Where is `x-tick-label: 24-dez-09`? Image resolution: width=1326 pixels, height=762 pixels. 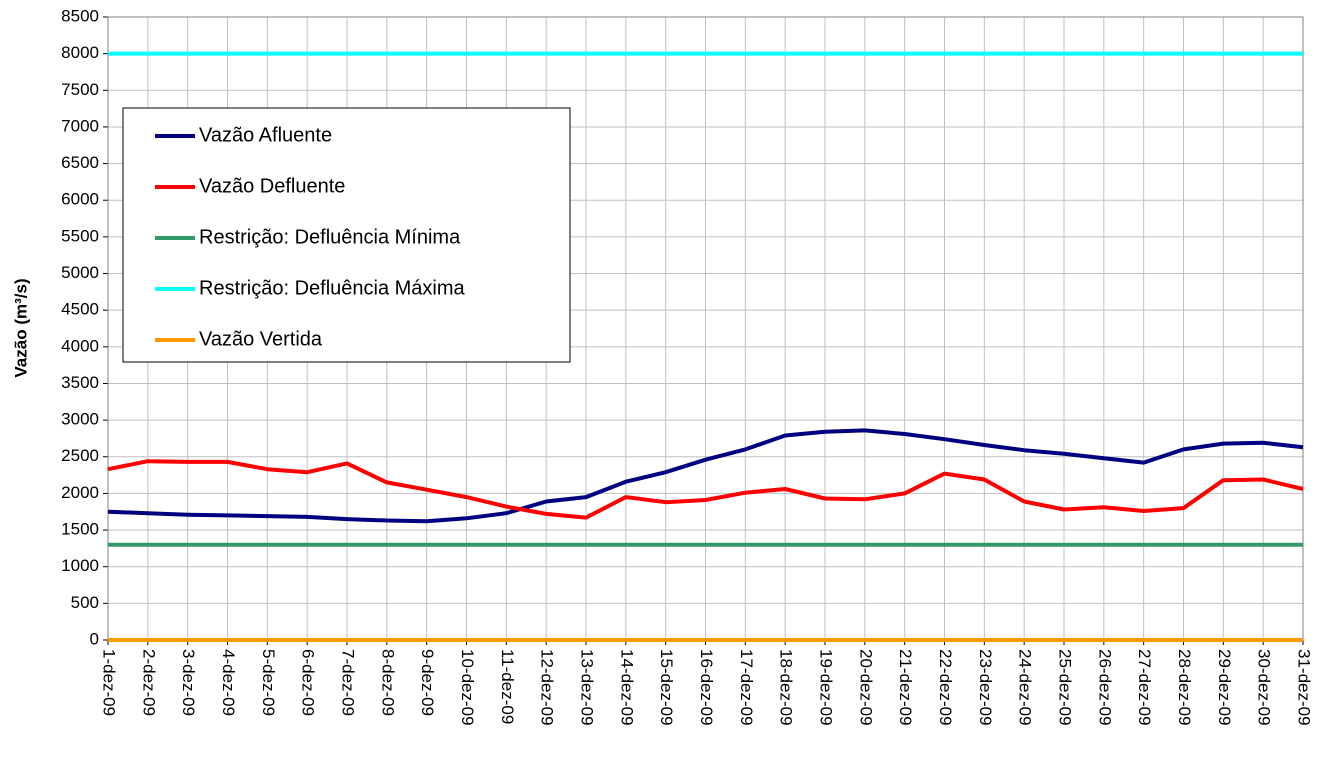
x-tick-label: 24-dez-09 is located at coordinates (1025, 687).